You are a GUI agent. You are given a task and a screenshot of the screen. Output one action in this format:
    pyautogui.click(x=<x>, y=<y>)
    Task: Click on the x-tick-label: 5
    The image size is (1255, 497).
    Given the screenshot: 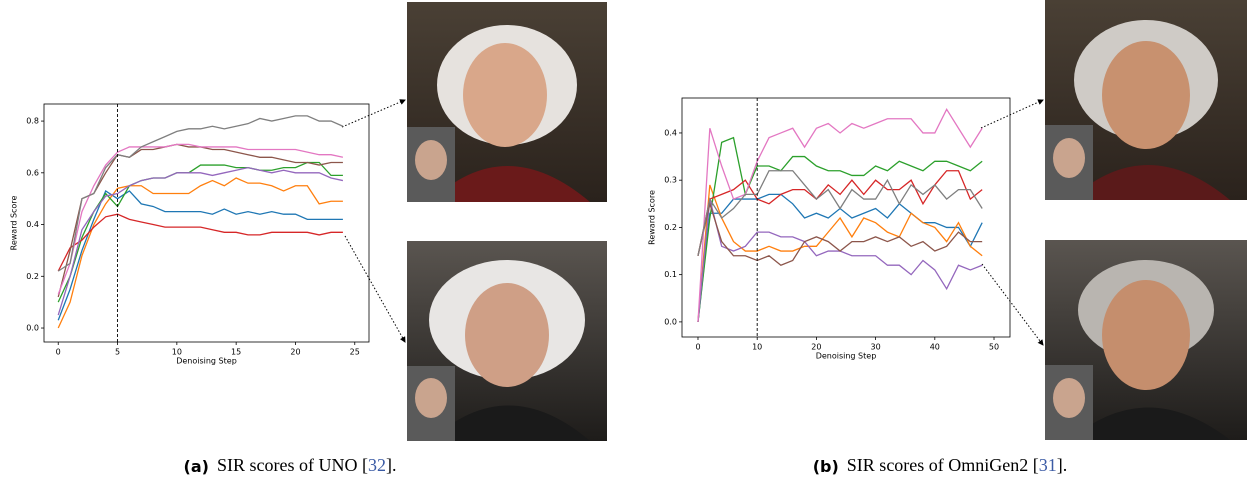 What is the action you would take?
    pyautogui.click(x=117, y=352)
    